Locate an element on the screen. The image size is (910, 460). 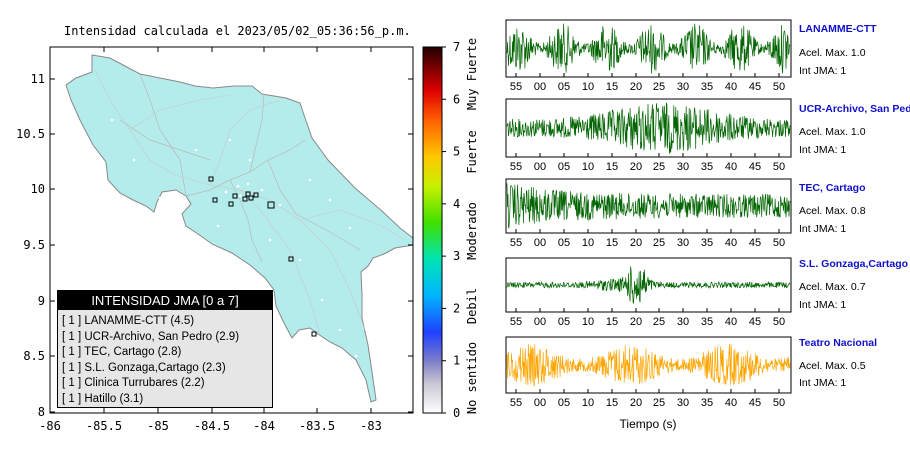
colorbar-tick-label: 0 is located at coordinates (456, 413).